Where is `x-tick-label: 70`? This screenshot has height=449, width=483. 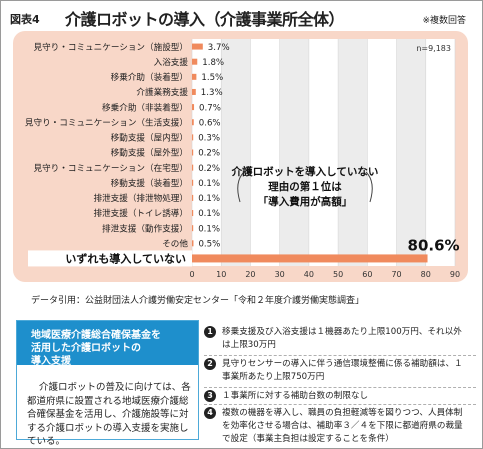
x-tick-label: 70 is located at coordinates (396, 274).